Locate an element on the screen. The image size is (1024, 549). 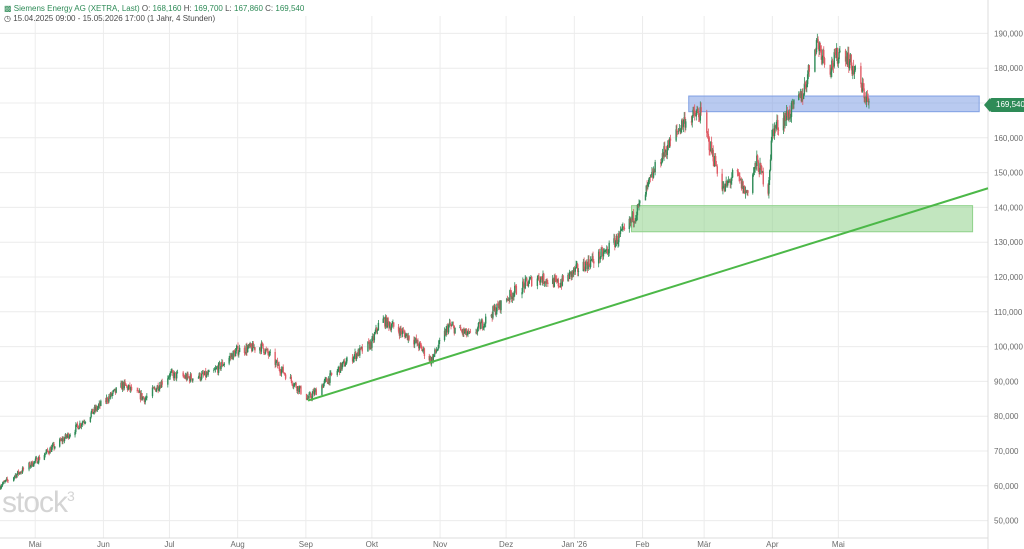
x-tick-label: Jan '26 is located at coordinates (575, 544).